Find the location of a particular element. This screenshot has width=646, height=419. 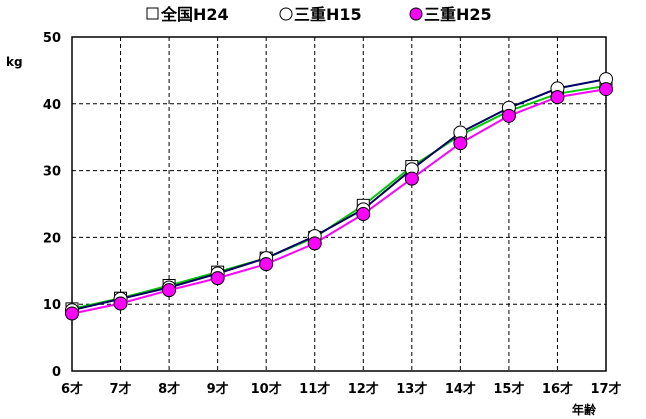

x-tick-label: 6才 is located at coordinates (72, 389).